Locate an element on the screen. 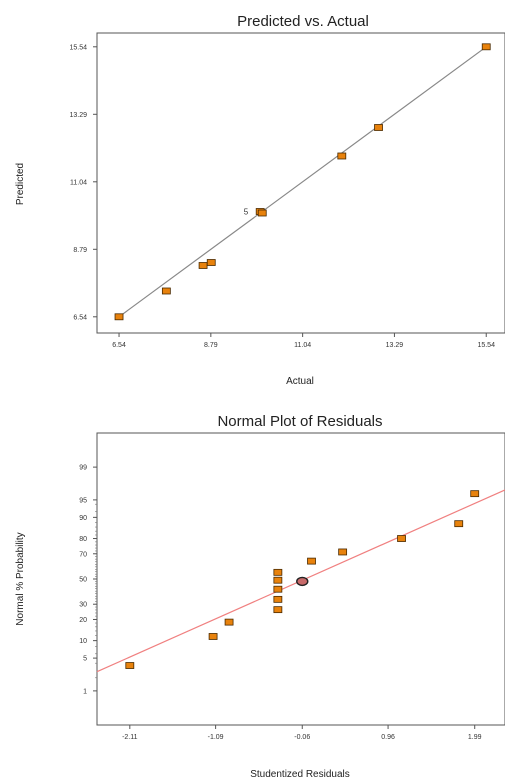 This screenshot has height=783, width=505. x-tick-label: 13.29 is located at coordinates (395, 345).